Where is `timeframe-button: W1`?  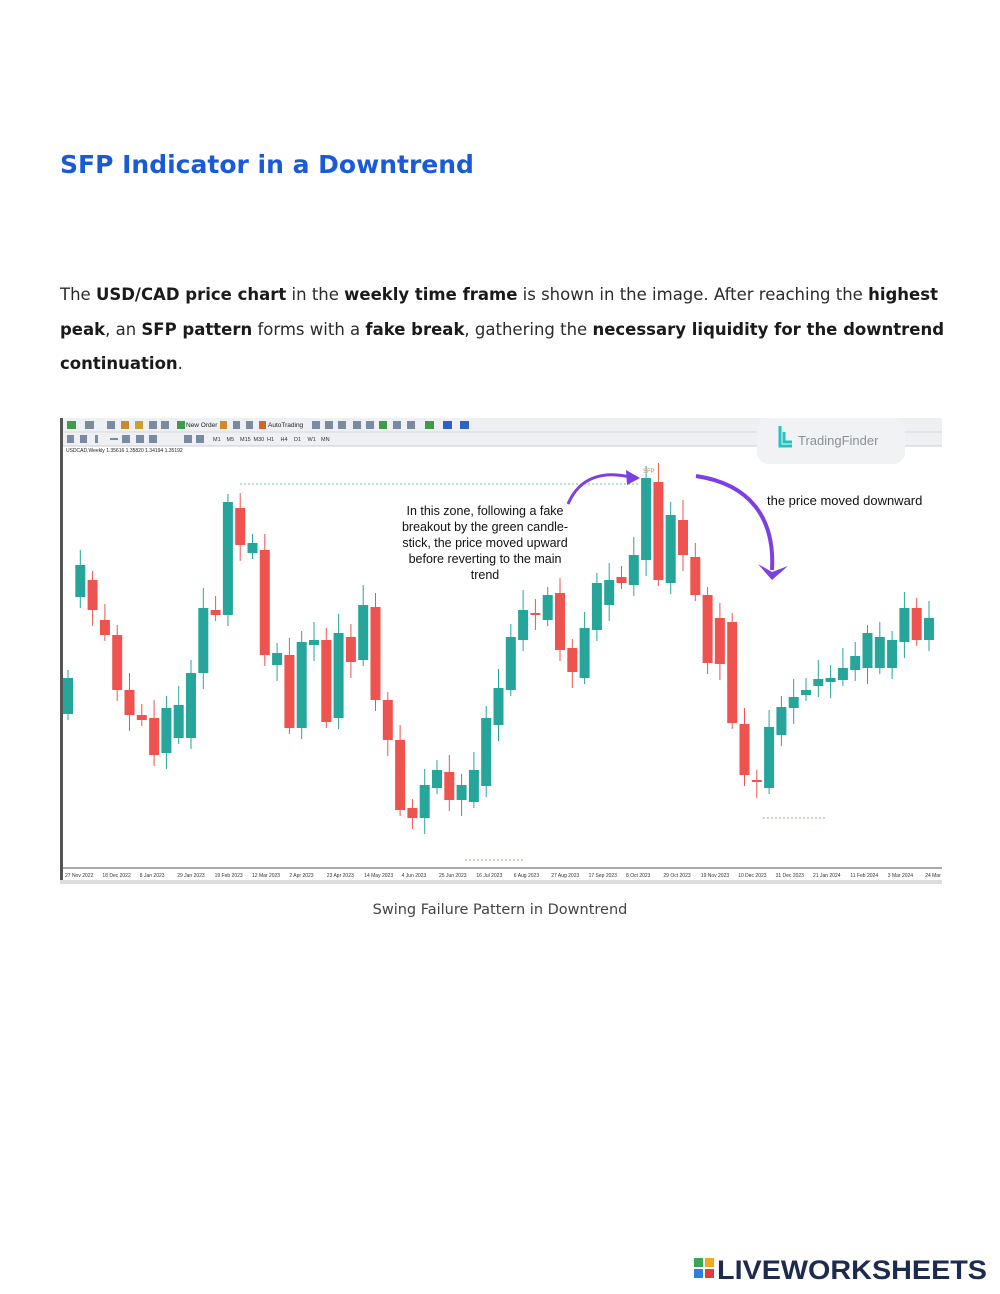
timeframe-button: W1 is located at coordinates (312, 440).